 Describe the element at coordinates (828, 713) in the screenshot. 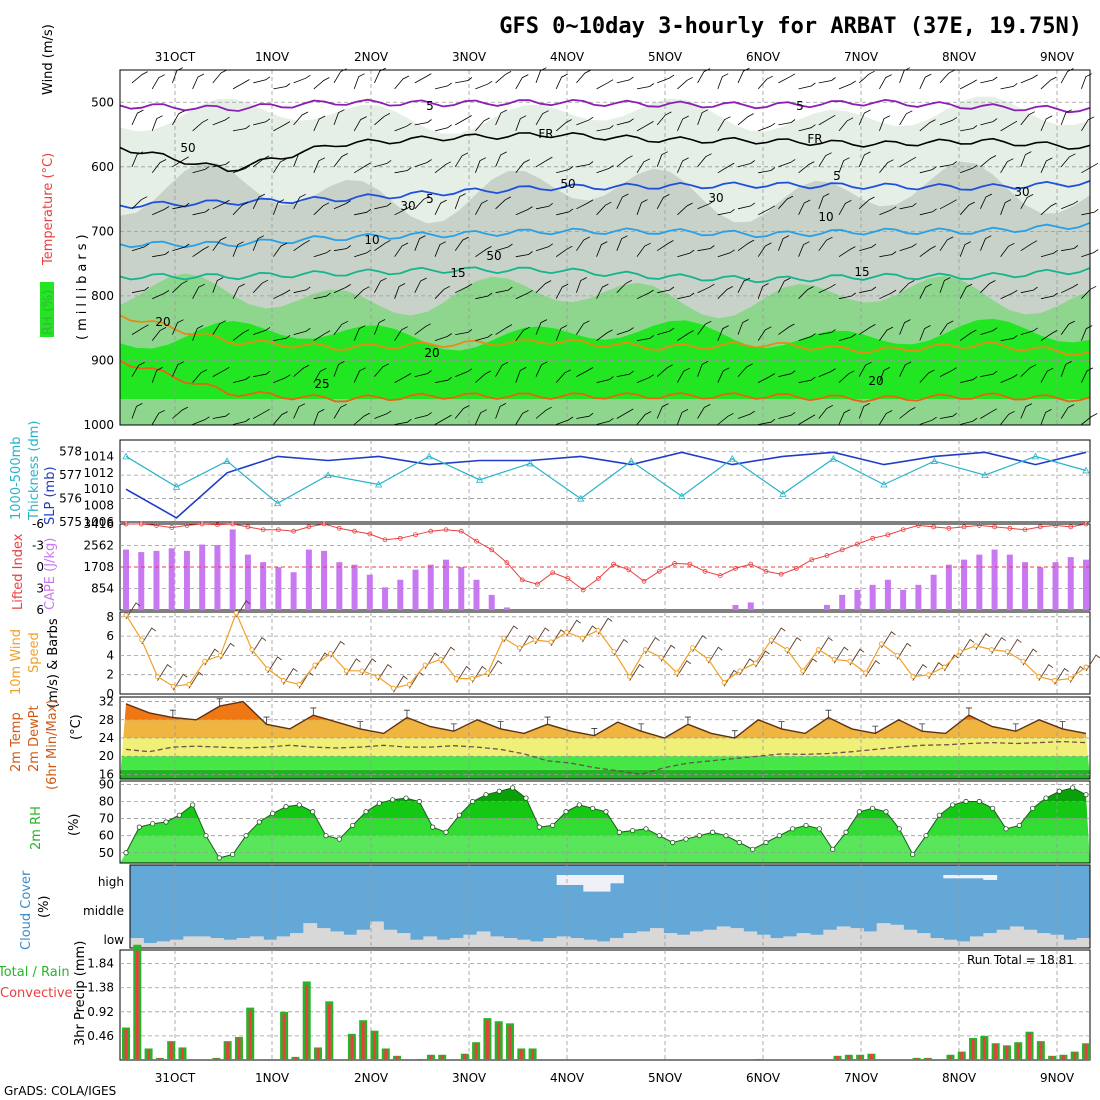

I see `temp-minmax` at that location.